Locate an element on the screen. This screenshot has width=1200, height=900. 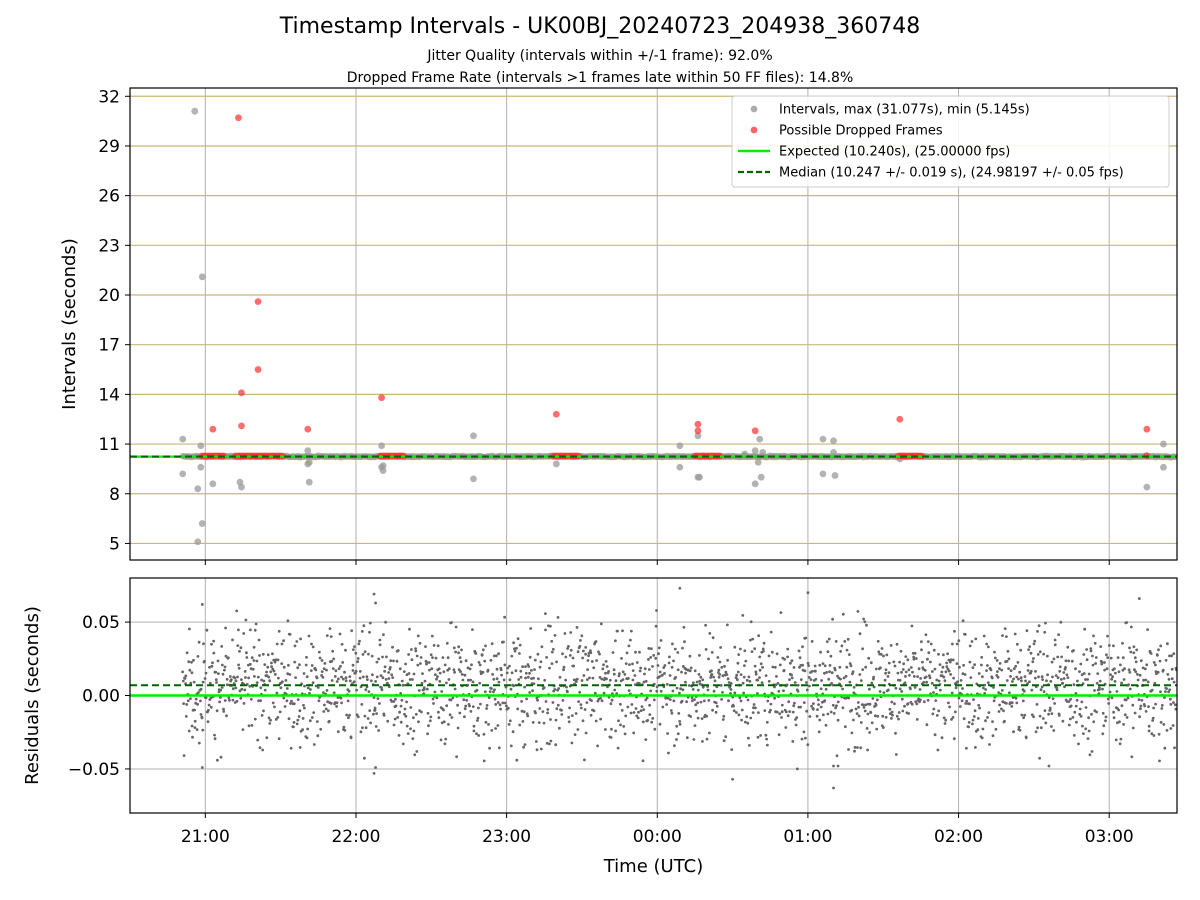
y-tick-label: −0.05 is located at coordinates (94, 770).